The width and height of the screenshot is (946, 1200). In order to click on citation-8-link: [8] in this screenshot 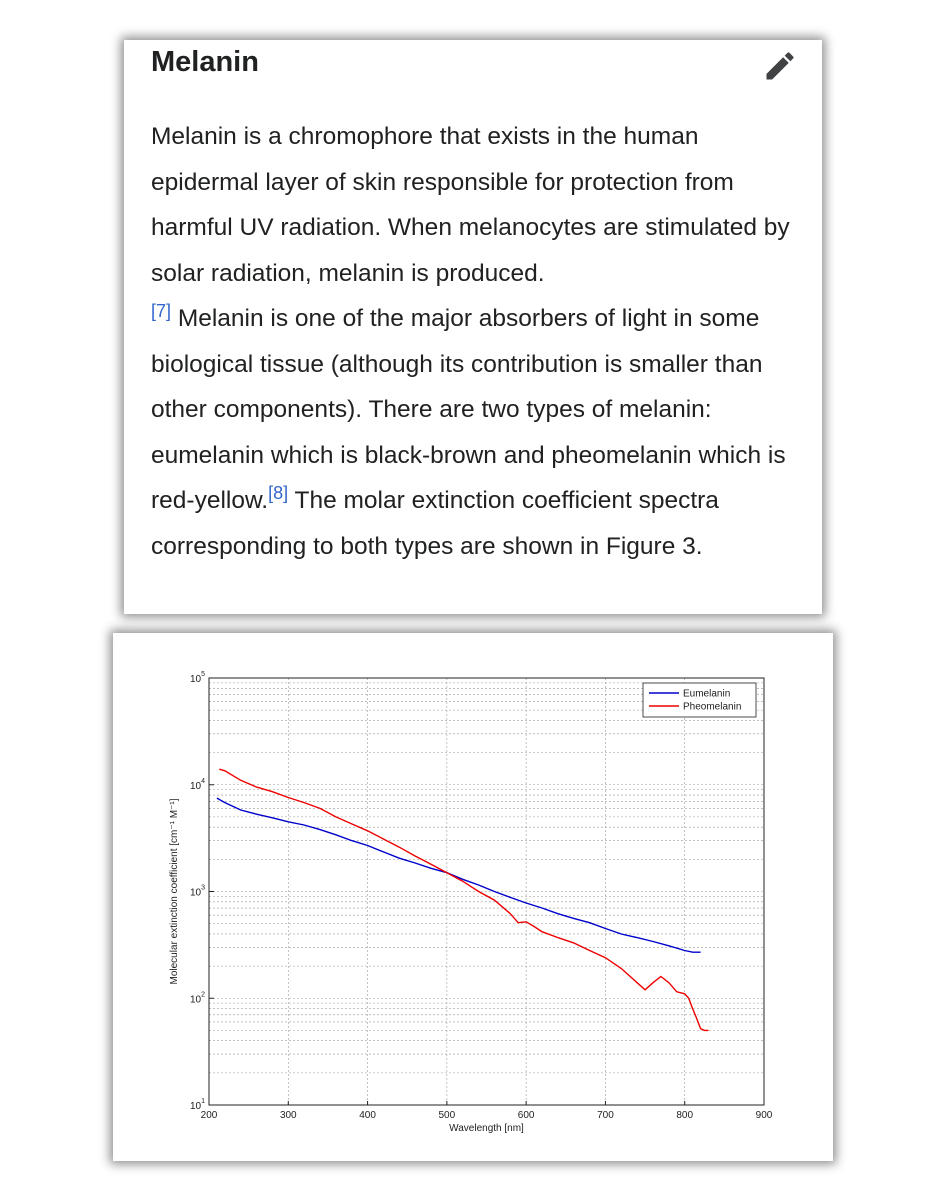, I will do `click(278, 492)`.